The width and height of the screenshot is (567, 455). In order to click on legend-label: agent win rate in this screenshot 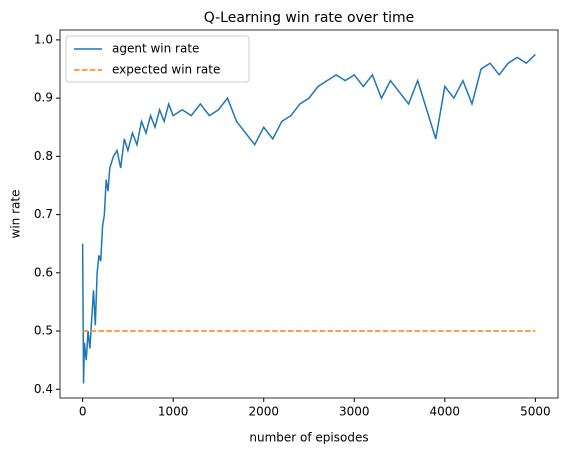, I will do `click(155, 49)`.